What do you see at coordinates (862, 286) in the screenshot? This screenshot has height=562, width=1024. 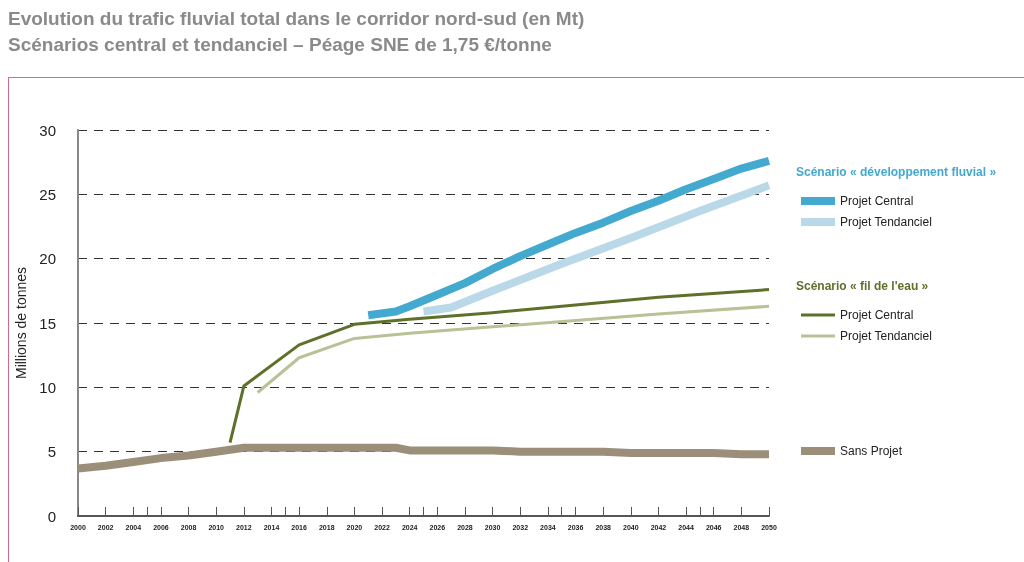 I see `text: Scénario « fil de l'eau »` at bounding box center [862, 286].